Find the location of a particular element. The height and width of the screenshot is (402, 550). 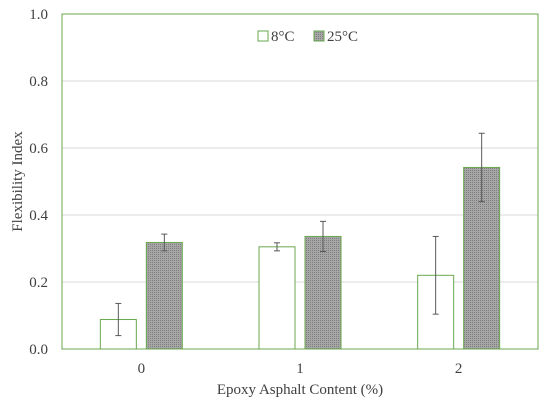

y-tick-label: 0.6 is located at coordinates (38, 149).